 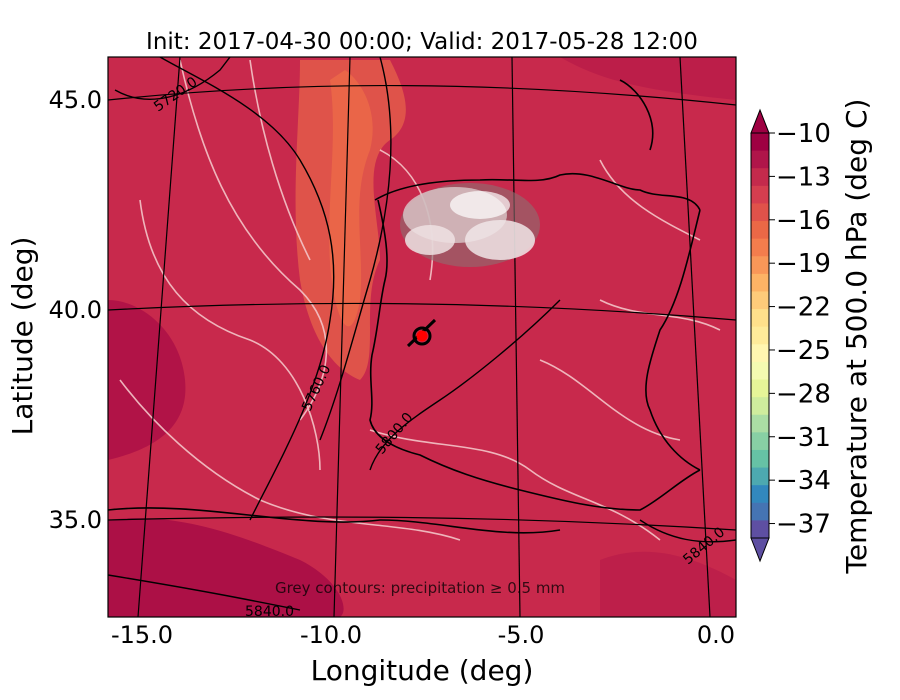 I want to click on temperature-dark-southwest, so click(x=226, y=567).